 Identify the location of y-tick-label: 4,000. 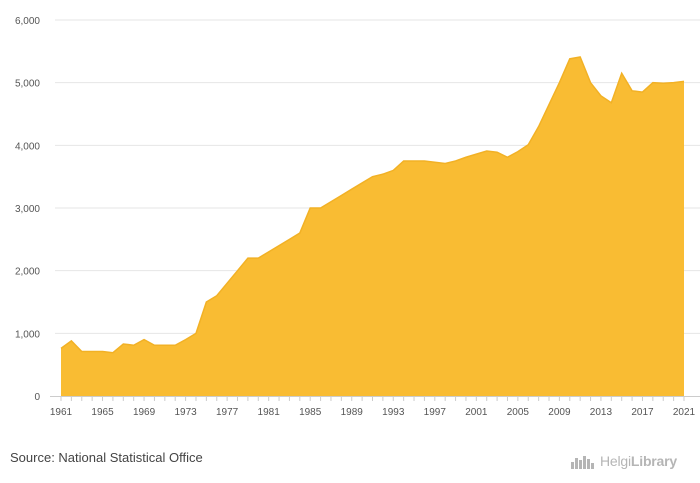
(27, 146).